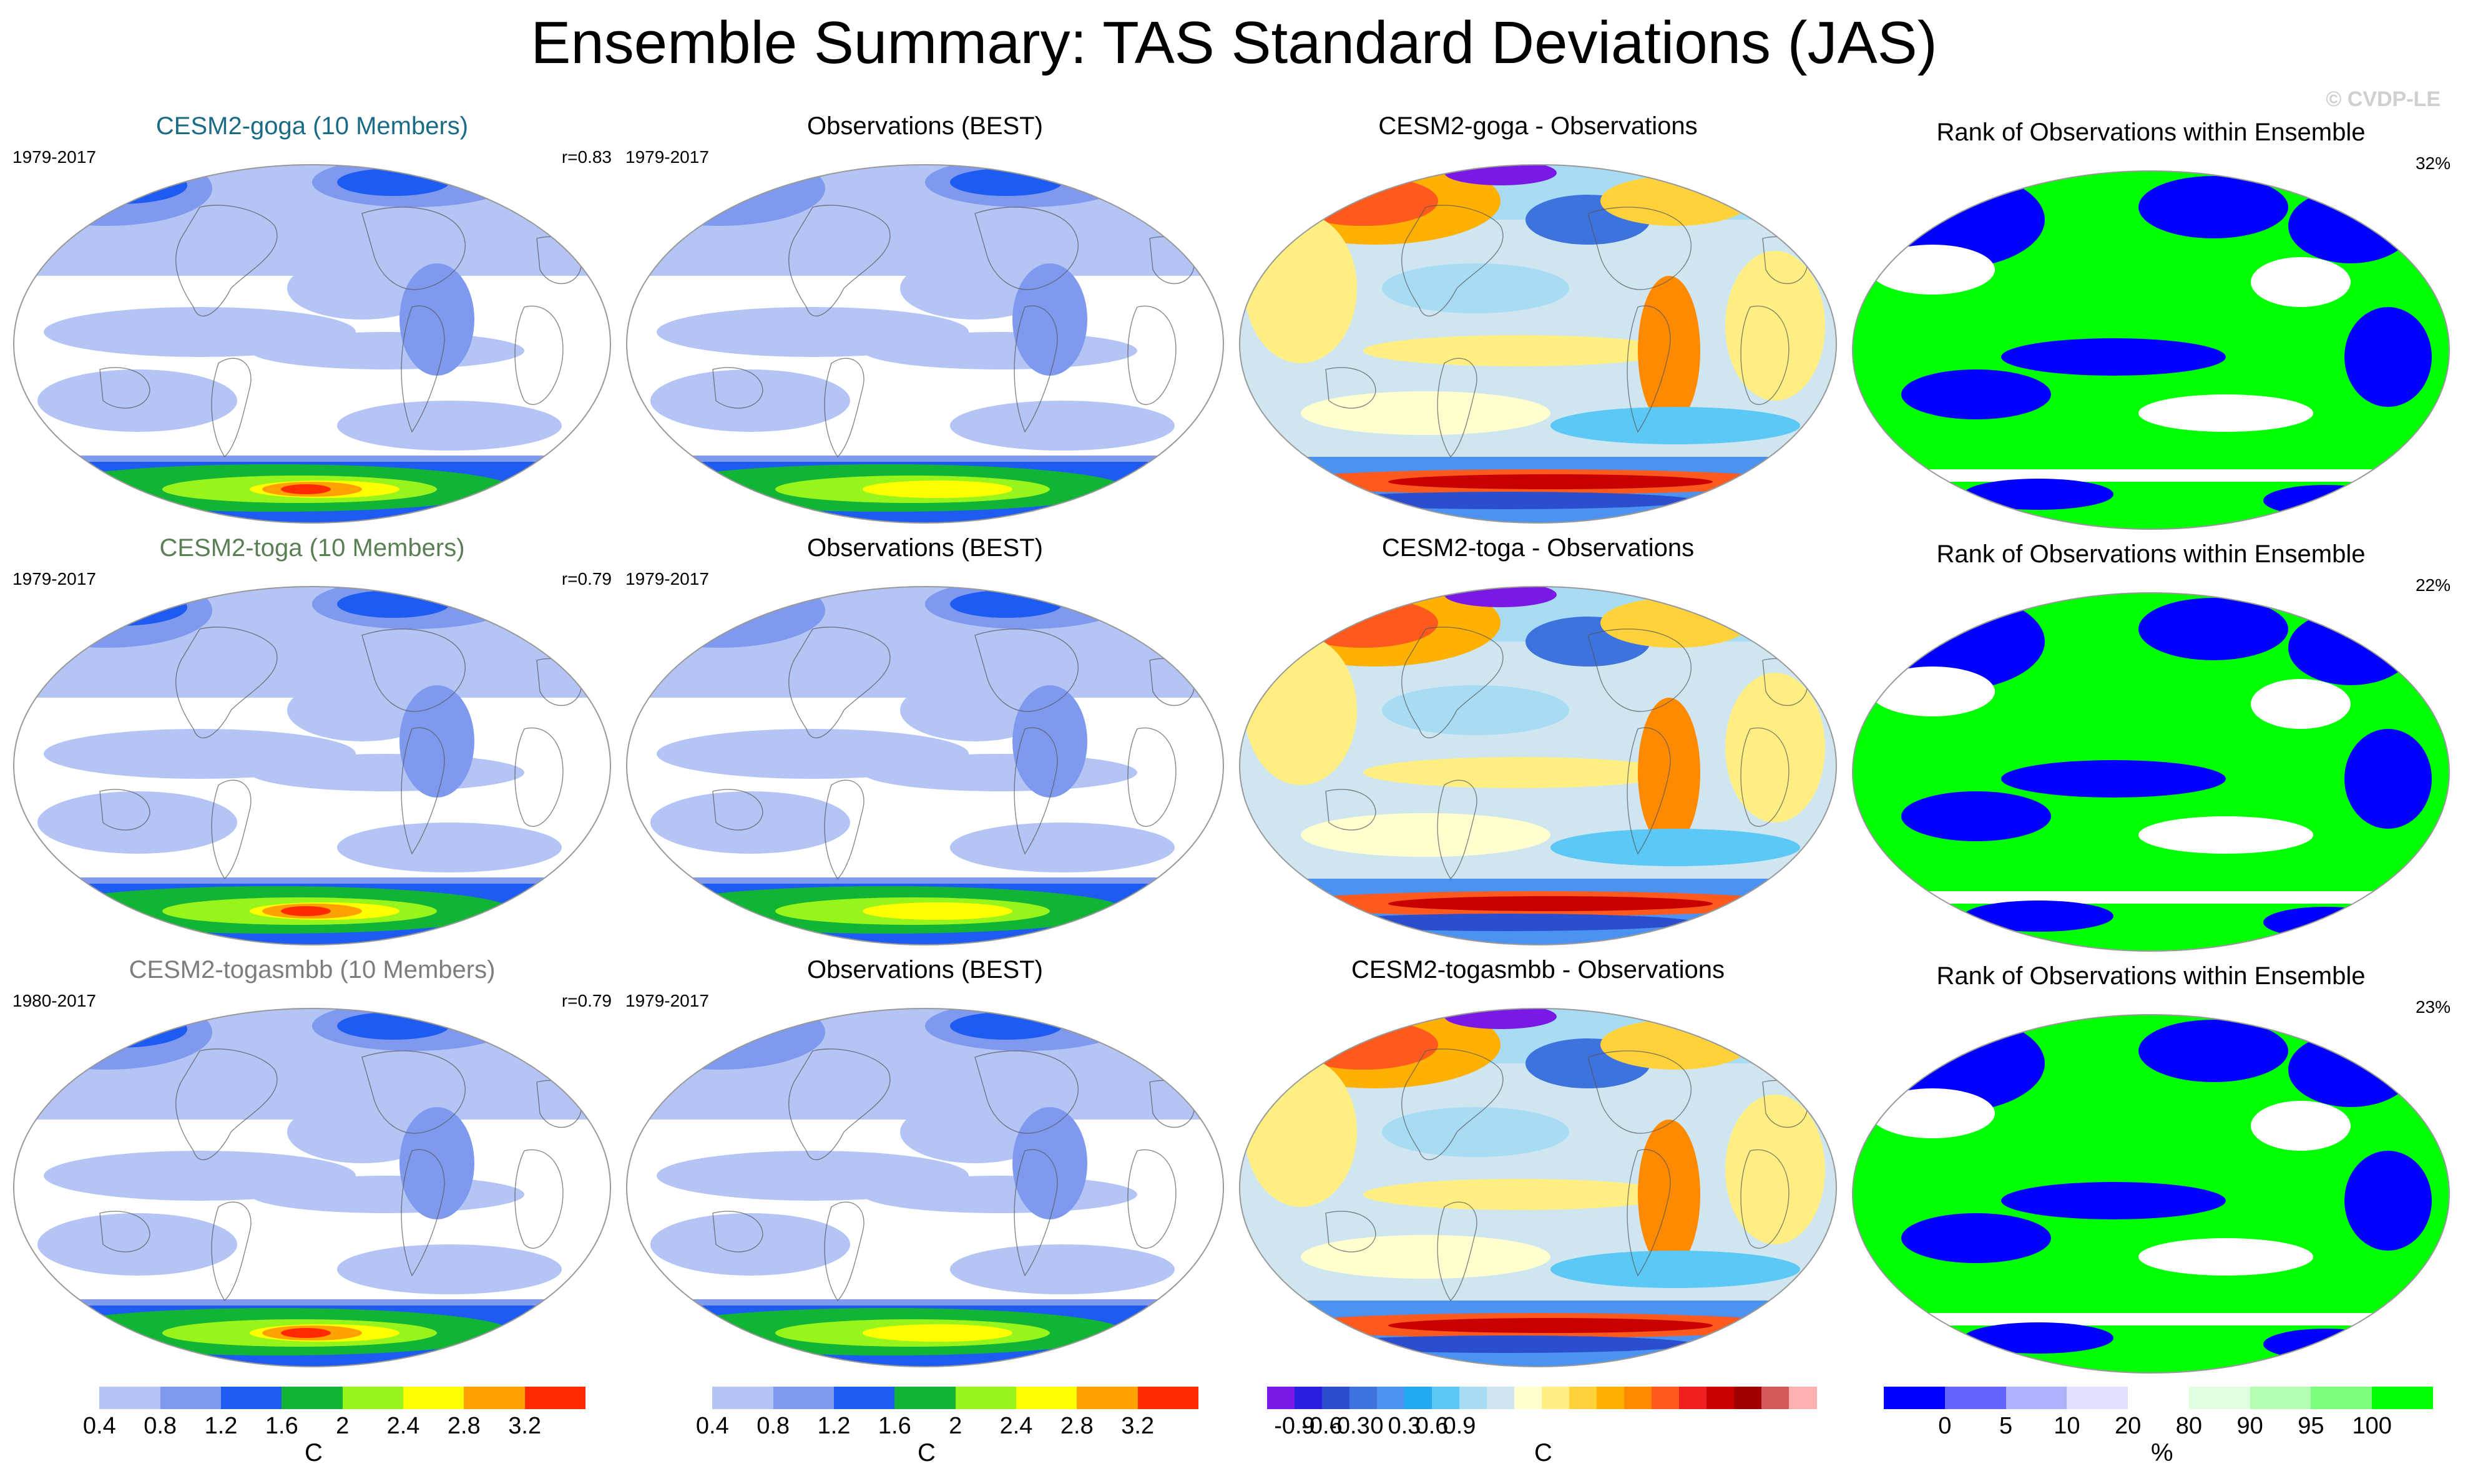 This screenshot has width=2468, height=1484. What do you see at coordinates (925, 344) in the screenshot?
I see `map-obs-std` at bounding box center [925, 344].